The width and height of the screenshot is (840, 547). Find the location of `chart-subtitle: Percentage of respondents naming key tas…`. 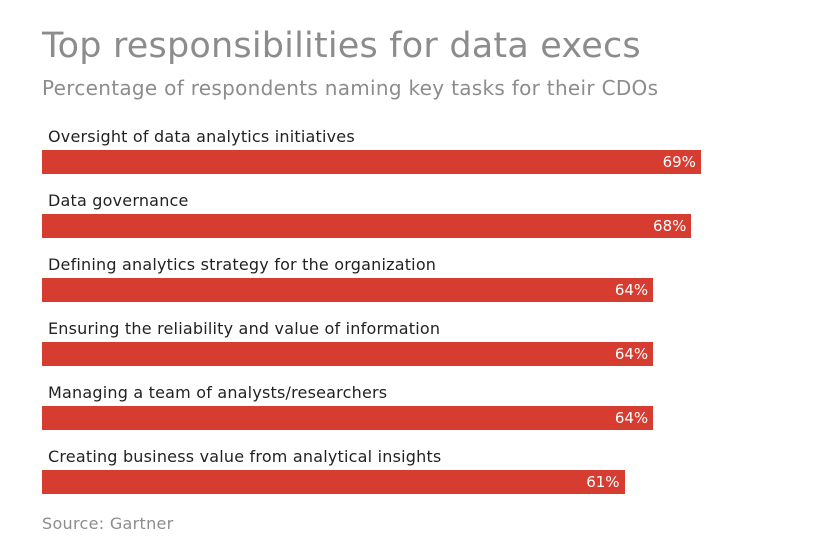

chart-subtitle: Percentage of respondents naming key tas… is located at coordinates (350, 88).